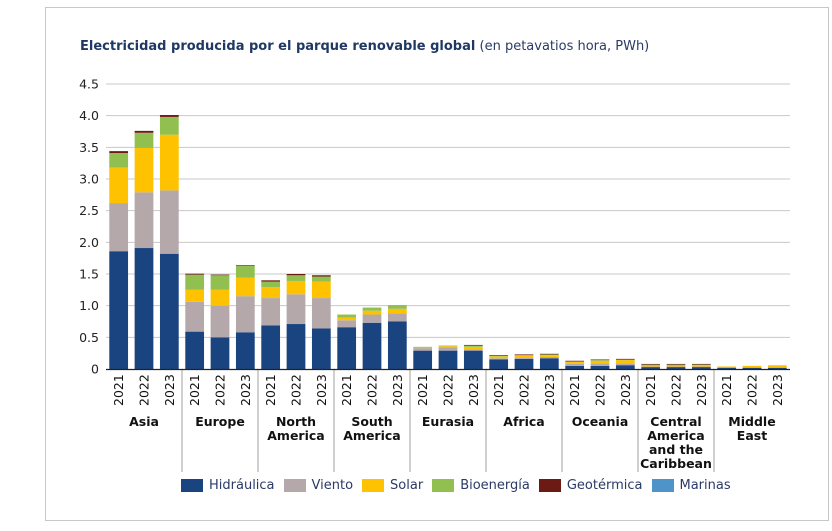  What do you see at coordinates (600, 421) in the screenshot?
I see `x-group-label: Oceania` at bounding box center [600, 421].